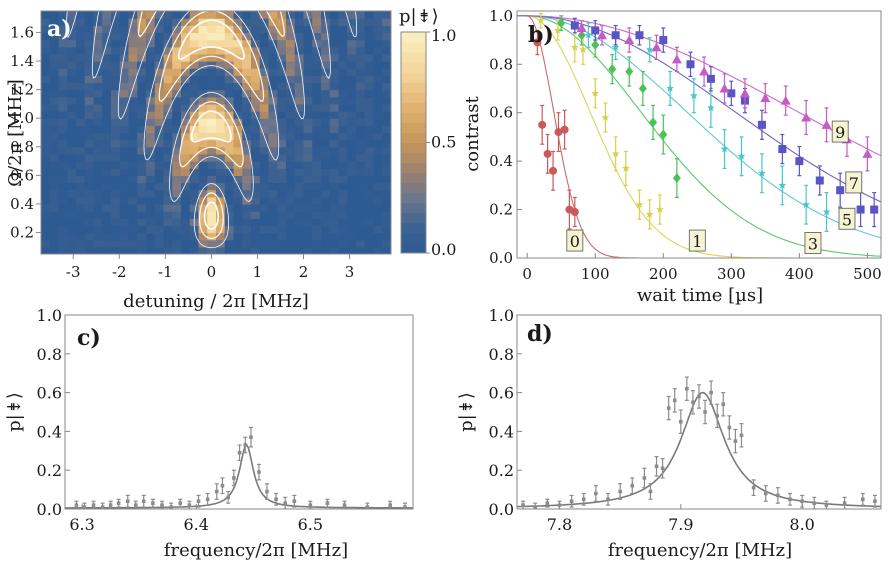 The image size is (895, 569). I want to click on colorbar: 0.00.51.0p|⇟⟩, so click(427, 132).